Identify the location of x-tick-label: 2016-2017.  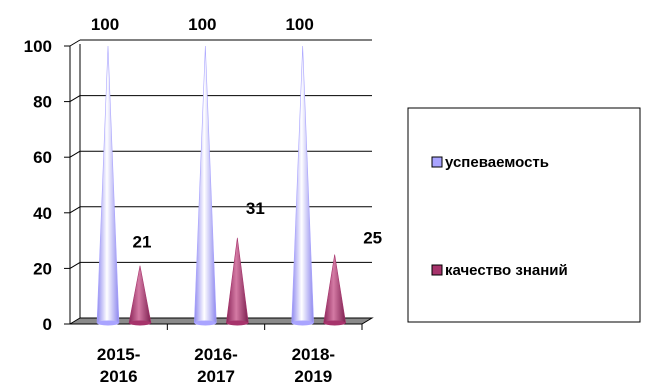
(215, 365).